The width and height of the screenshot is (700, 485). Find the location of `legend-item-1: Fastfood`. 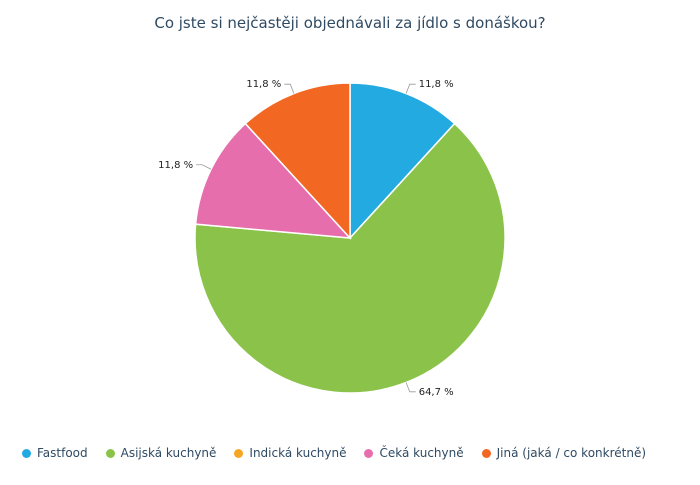

legend-item-1: Fastfood is located at coordinates (55, 453).